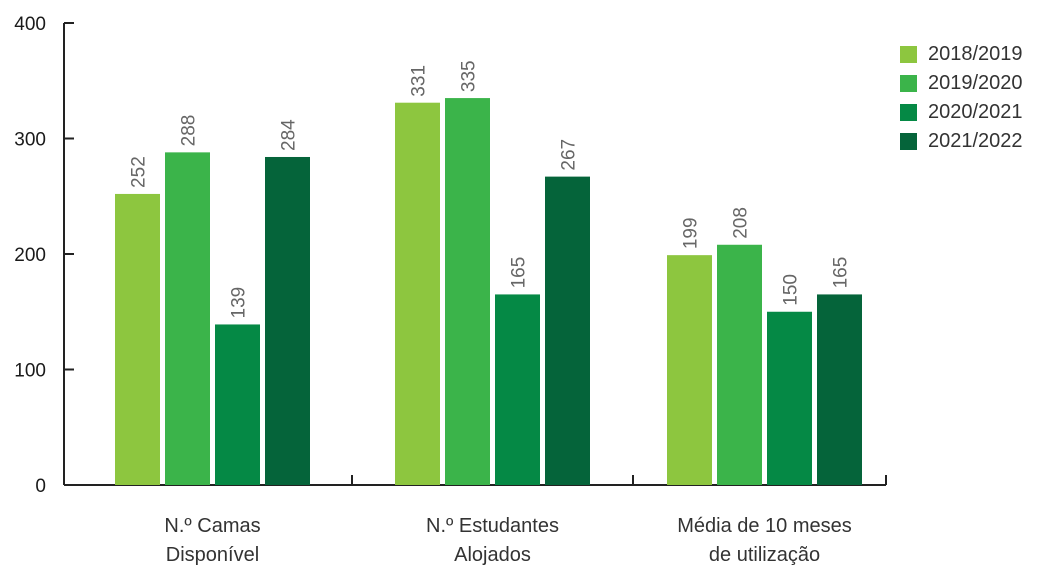  What do you see at coordinates (492, 555) in the screenshot?
I see `x-category-label: Alojados` at bounding box center [492, 555].